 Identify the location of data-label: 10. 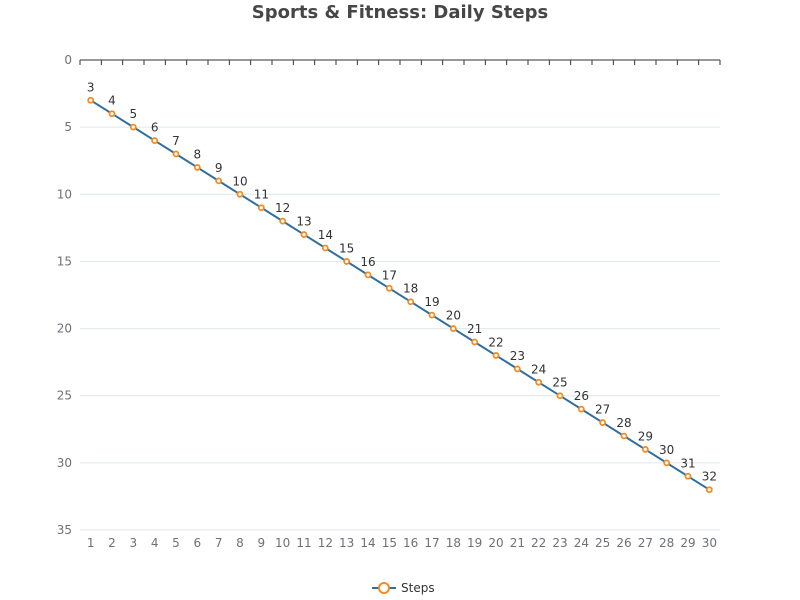
(239, 181).